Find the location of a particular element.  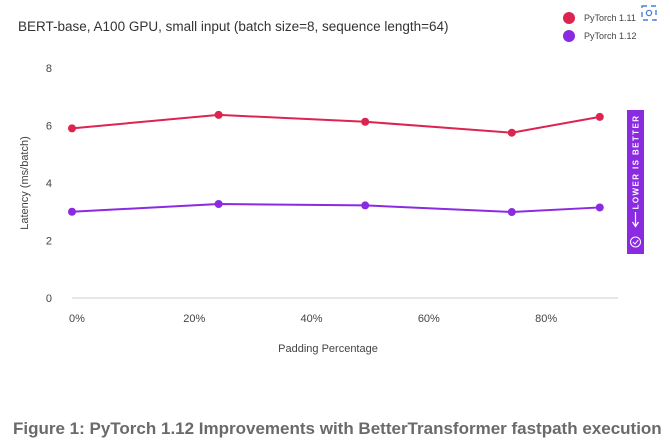

badge-background is located at coordinates (635, 182).